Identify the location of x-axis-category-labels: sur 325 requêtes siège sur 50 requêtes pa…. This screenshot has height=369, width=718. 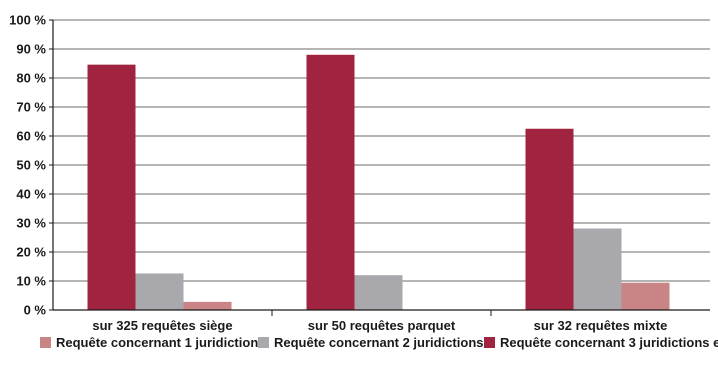
(379, 325).